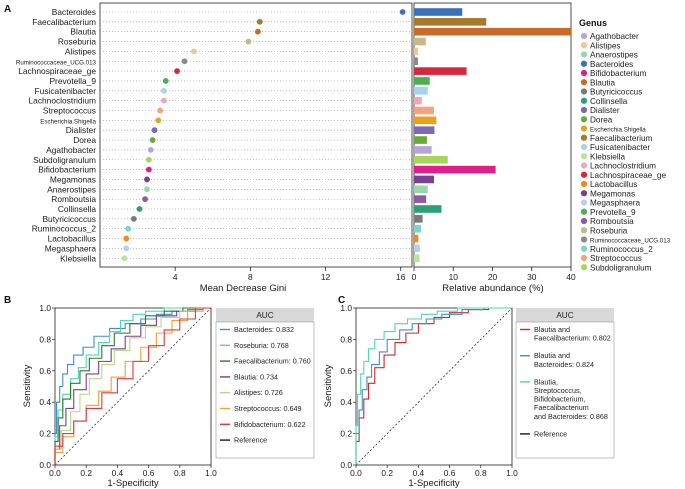  What do you see at coordinates (420, 199) in the screenshot?
I see `abundance-bar-romboutsia` at bounding box center [420, 199].